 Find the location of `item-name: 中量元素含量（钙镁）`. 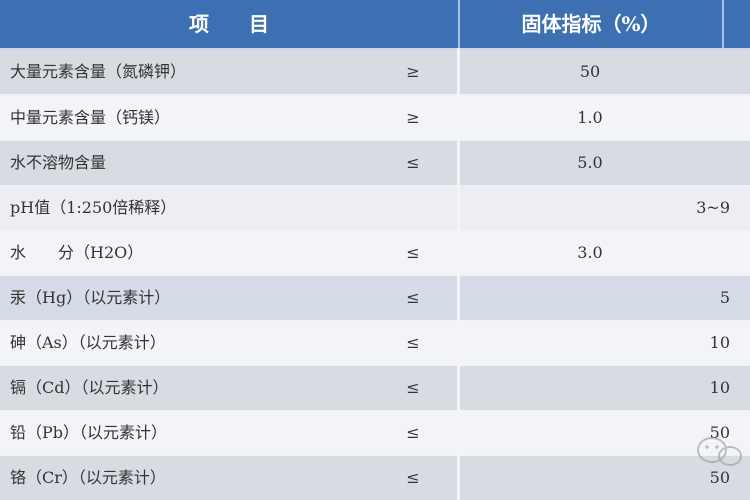

item-name: 中量元素含量（钙镁） is located at coordinates (90, 117).